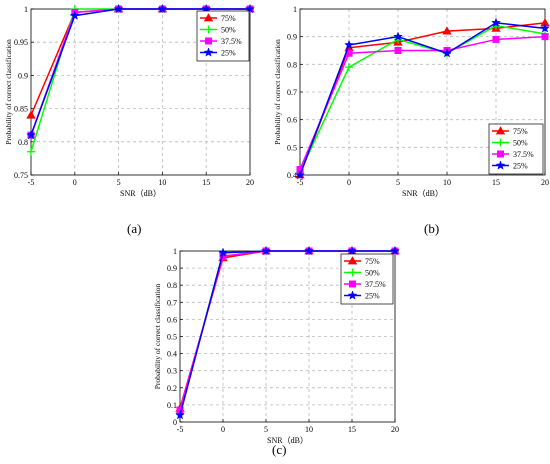  What do you see at coordinates (175, 422) in the screenshot?
I see `y-tick-label: 0` at bounding box center [175, 422].